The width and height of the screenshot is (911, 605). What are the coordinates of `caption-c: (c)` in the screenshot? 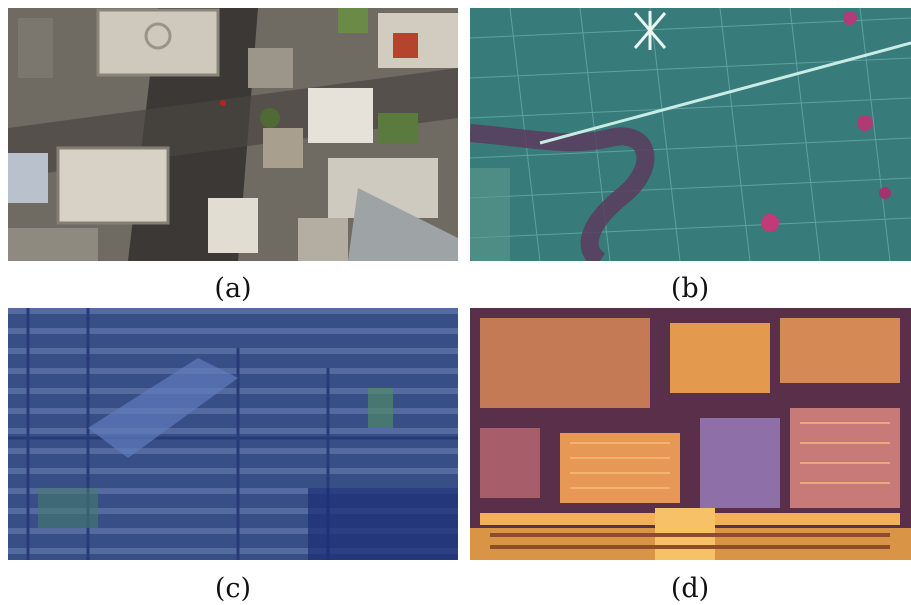 It's located at (233, 588).